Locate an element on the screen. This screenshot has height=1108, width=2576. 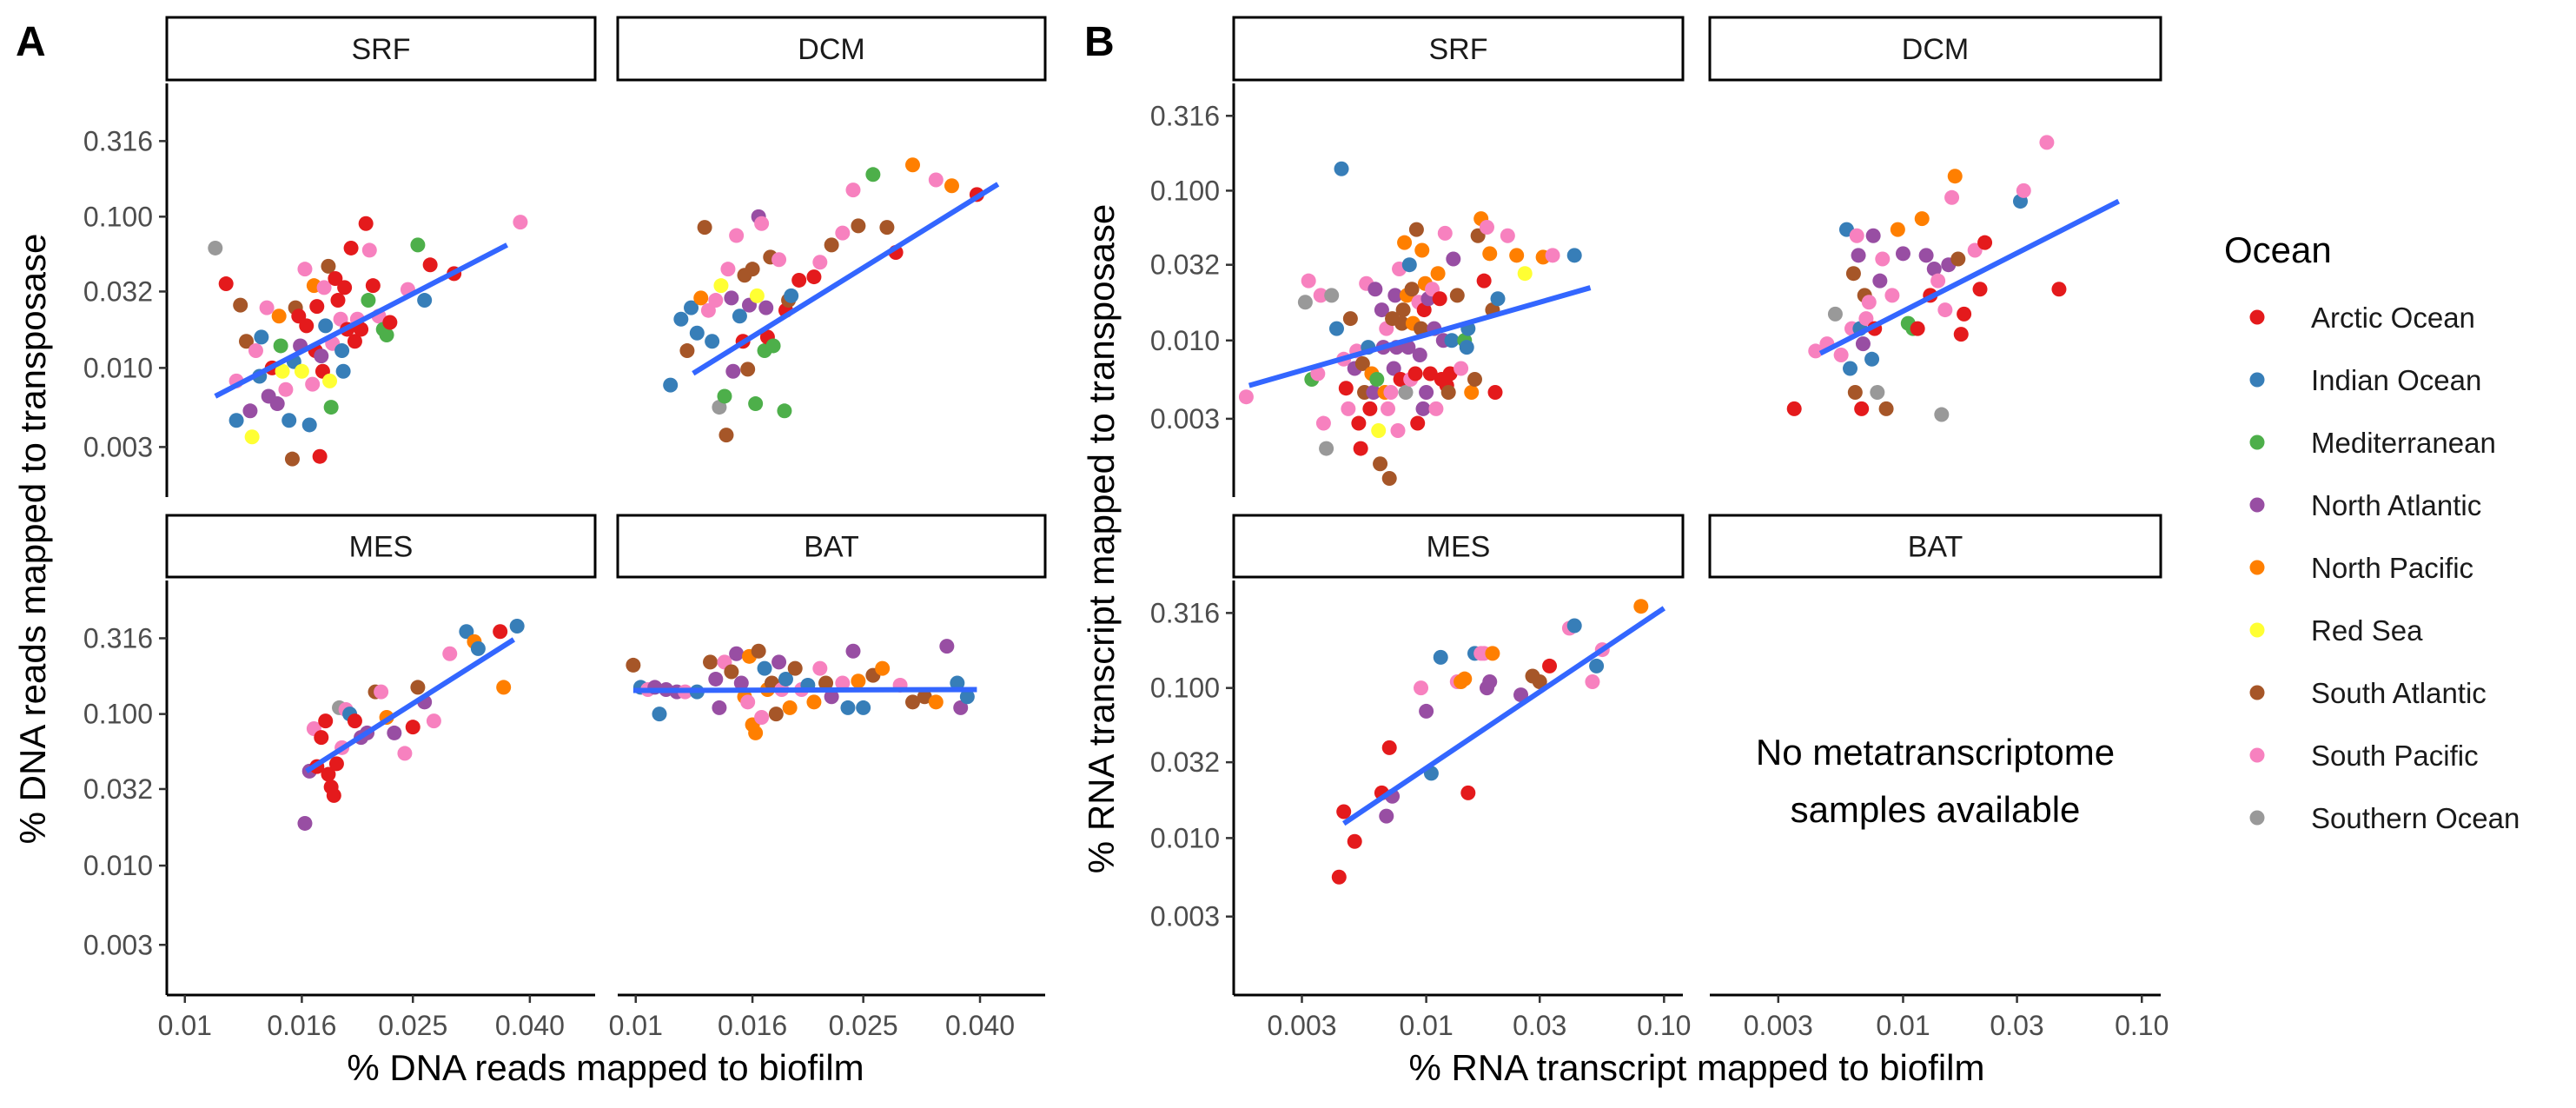
facet-strip-label: MES is located at coordinates (381, 547).